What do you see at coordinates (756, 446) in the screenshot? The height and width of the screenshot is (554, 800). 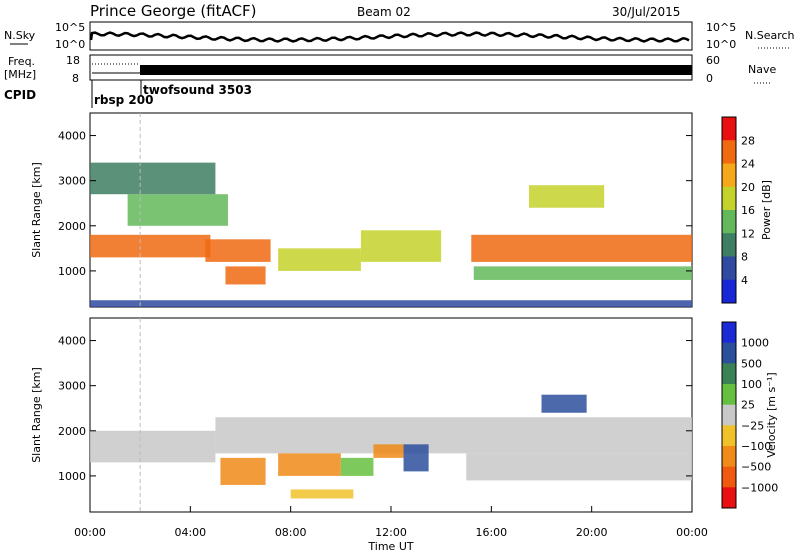 I see `colorbar-tick-label: −100` at bounding box center [756, 446].